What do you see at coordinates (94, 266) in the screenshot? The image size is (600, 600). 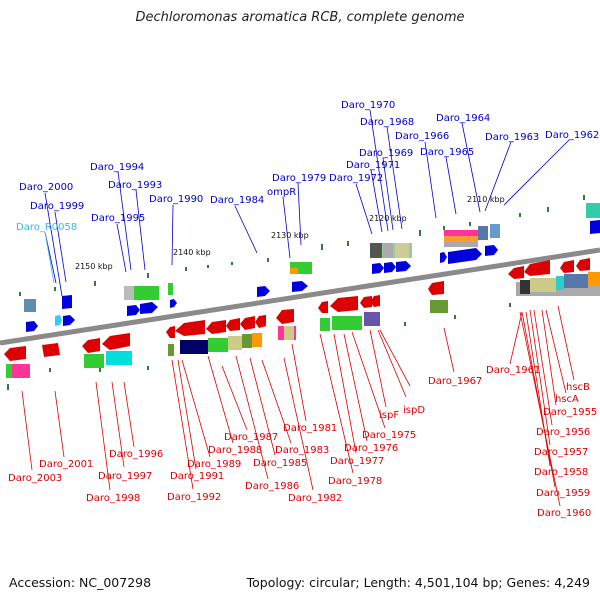 I see `tick-label-2150: 2150 kbp` at bounding box center [94, 266].